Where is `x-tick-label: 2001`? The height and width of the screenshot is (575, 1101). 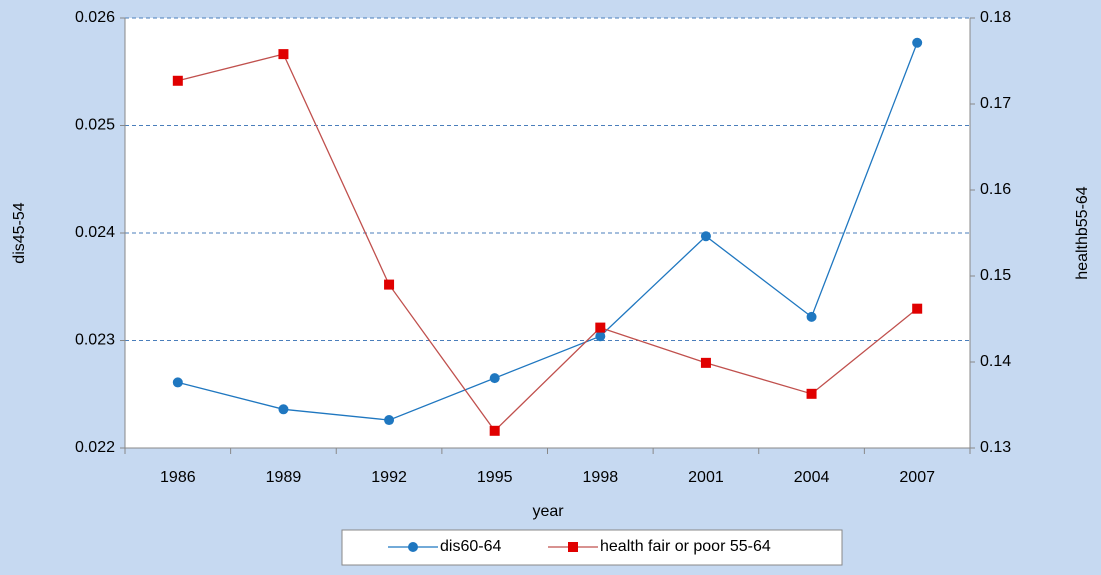 x-tick-label: 2001 is located at coordinates (706, 477).